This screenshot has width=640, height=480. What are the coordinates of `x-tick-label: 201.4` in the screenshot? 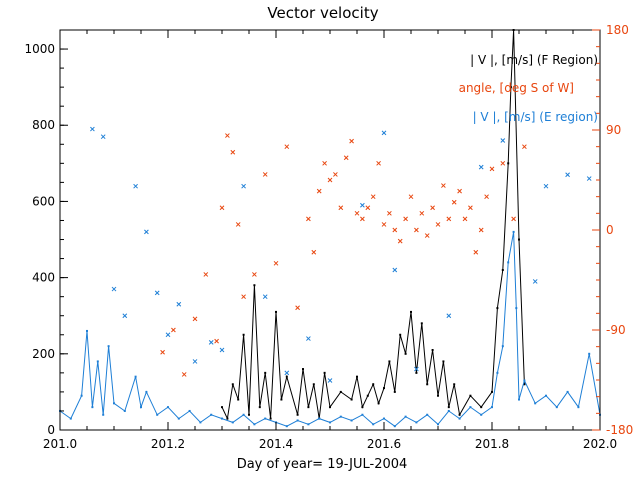 It's located at (276, 444).